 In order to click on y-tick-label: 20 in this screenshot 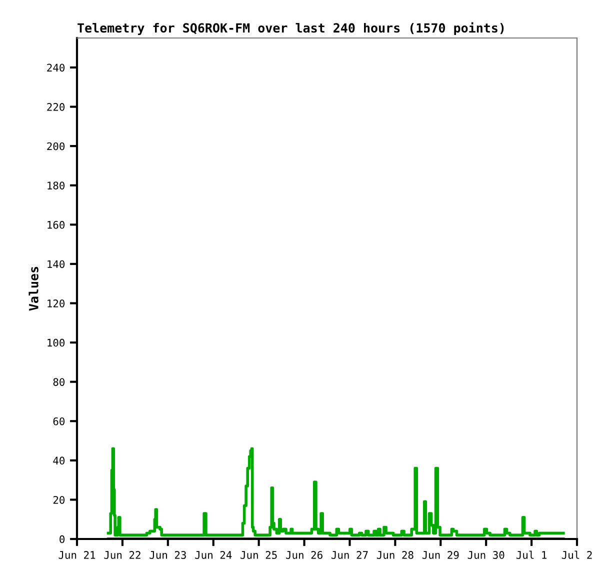, I will do `click(59, 500)`.